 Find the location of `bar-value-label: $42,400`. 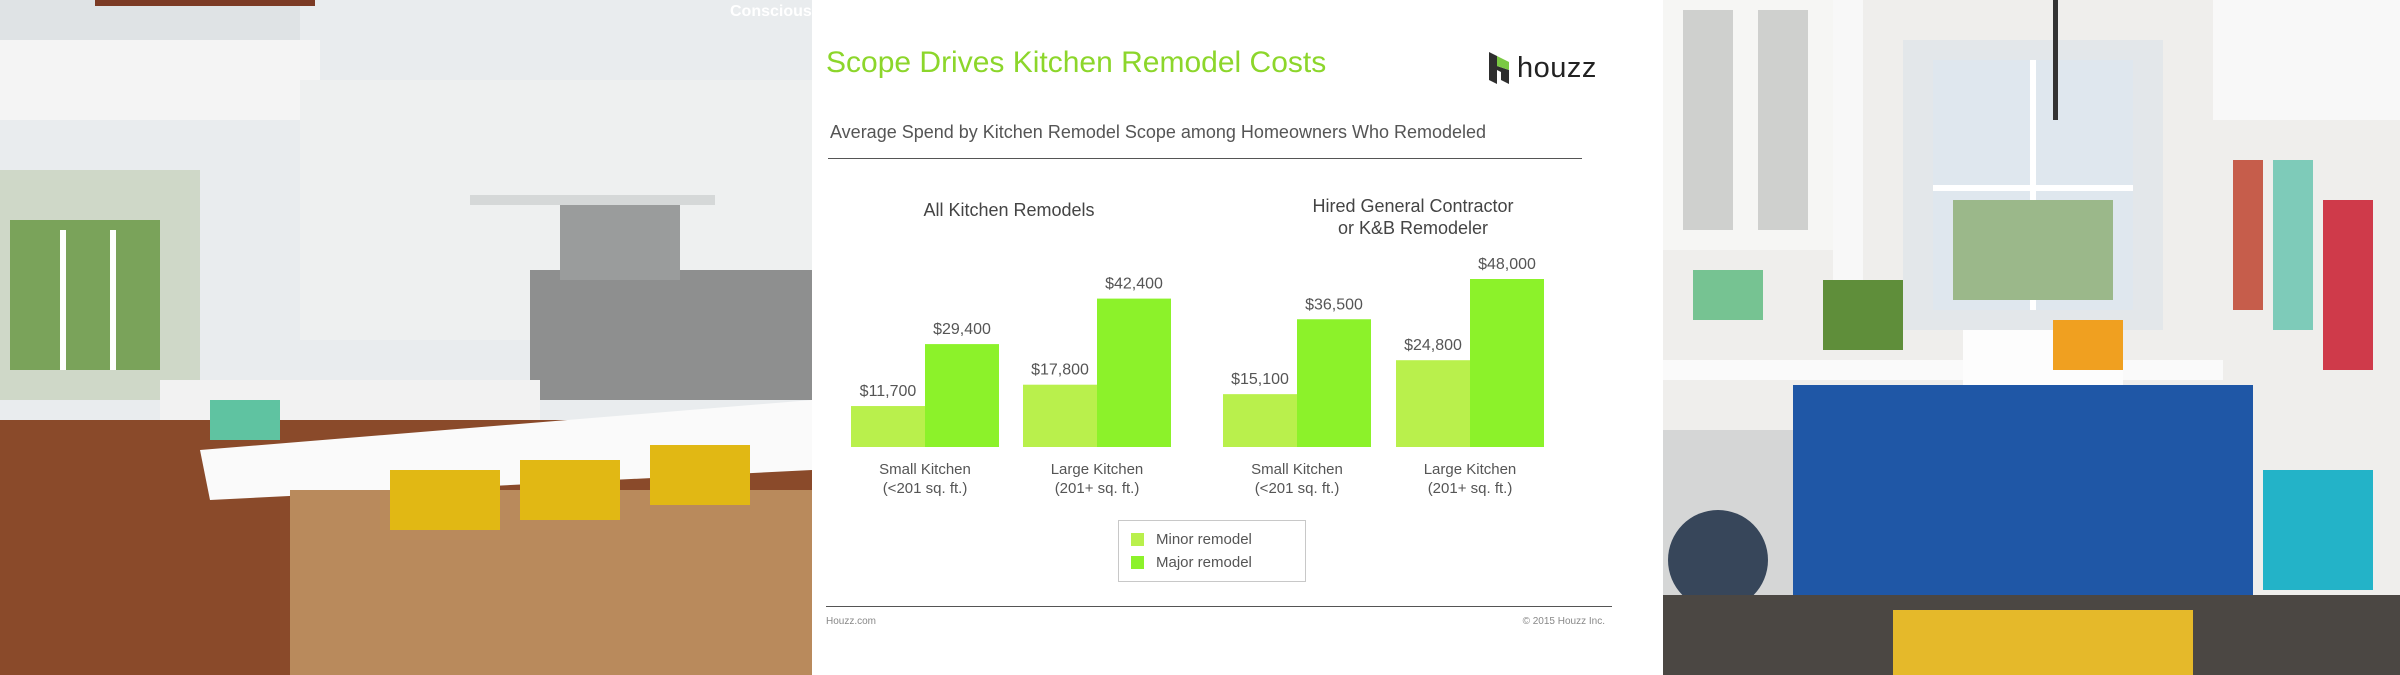

bar-value-label: $42,400 is located at coordinates (1134, 284).